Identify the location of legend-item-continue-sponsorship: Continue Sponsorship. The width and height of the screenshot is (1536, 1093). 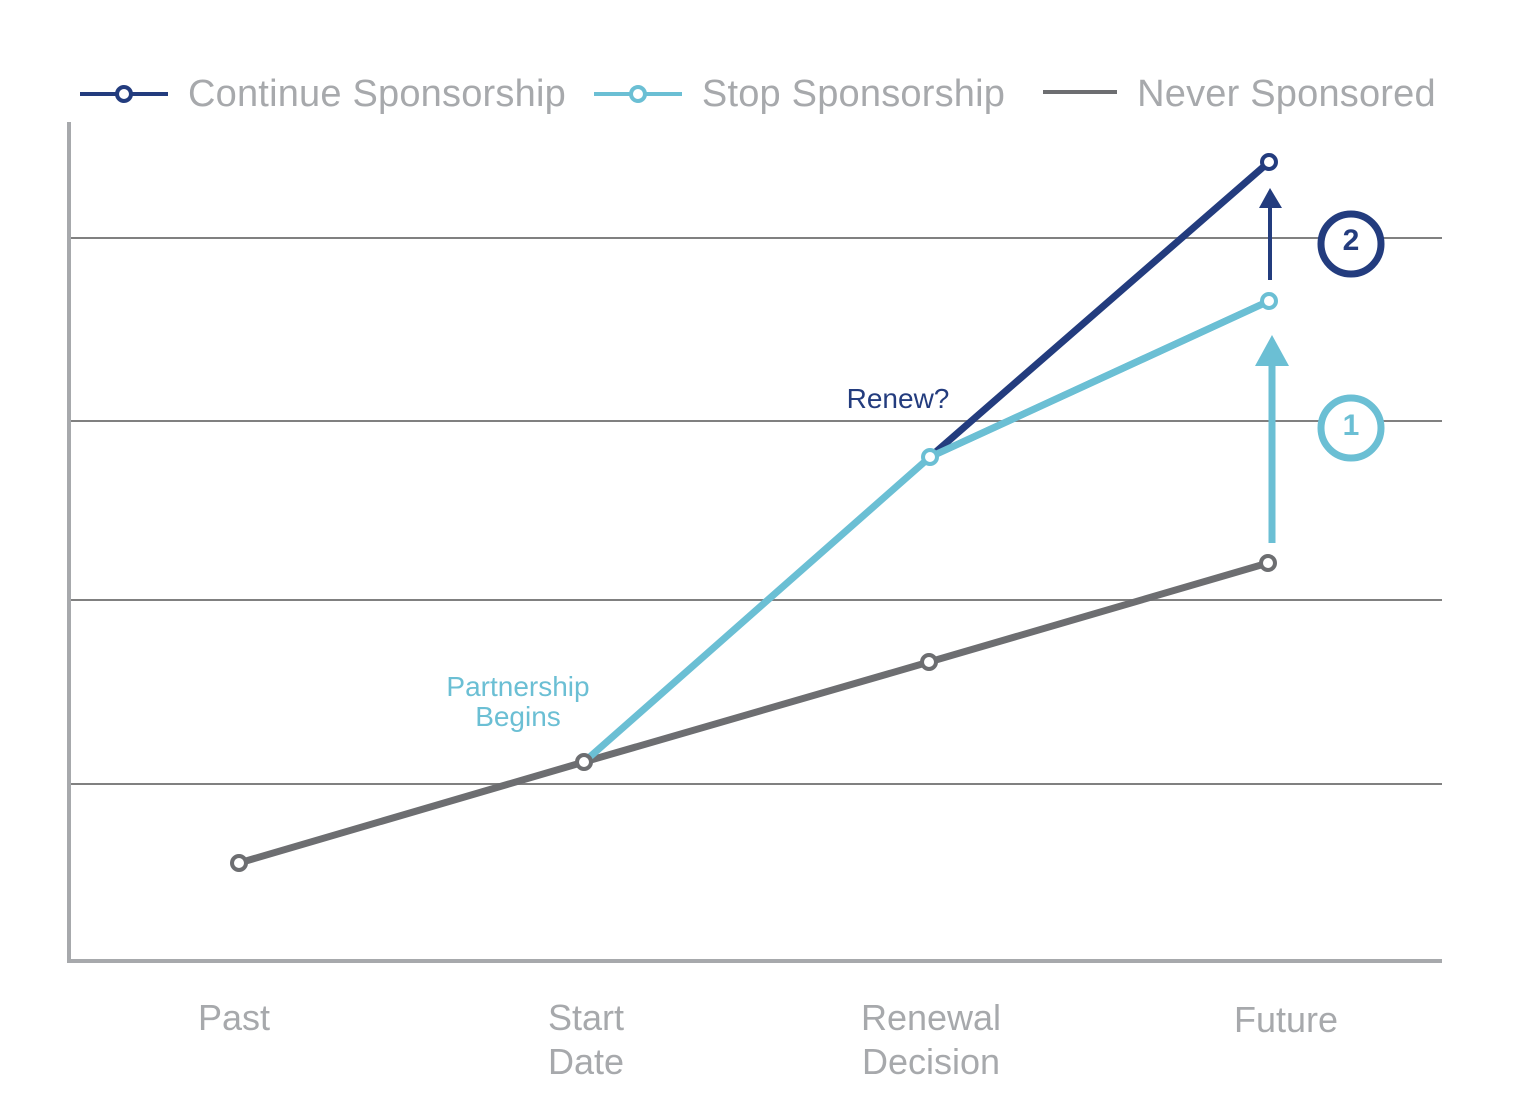
(322, 94).